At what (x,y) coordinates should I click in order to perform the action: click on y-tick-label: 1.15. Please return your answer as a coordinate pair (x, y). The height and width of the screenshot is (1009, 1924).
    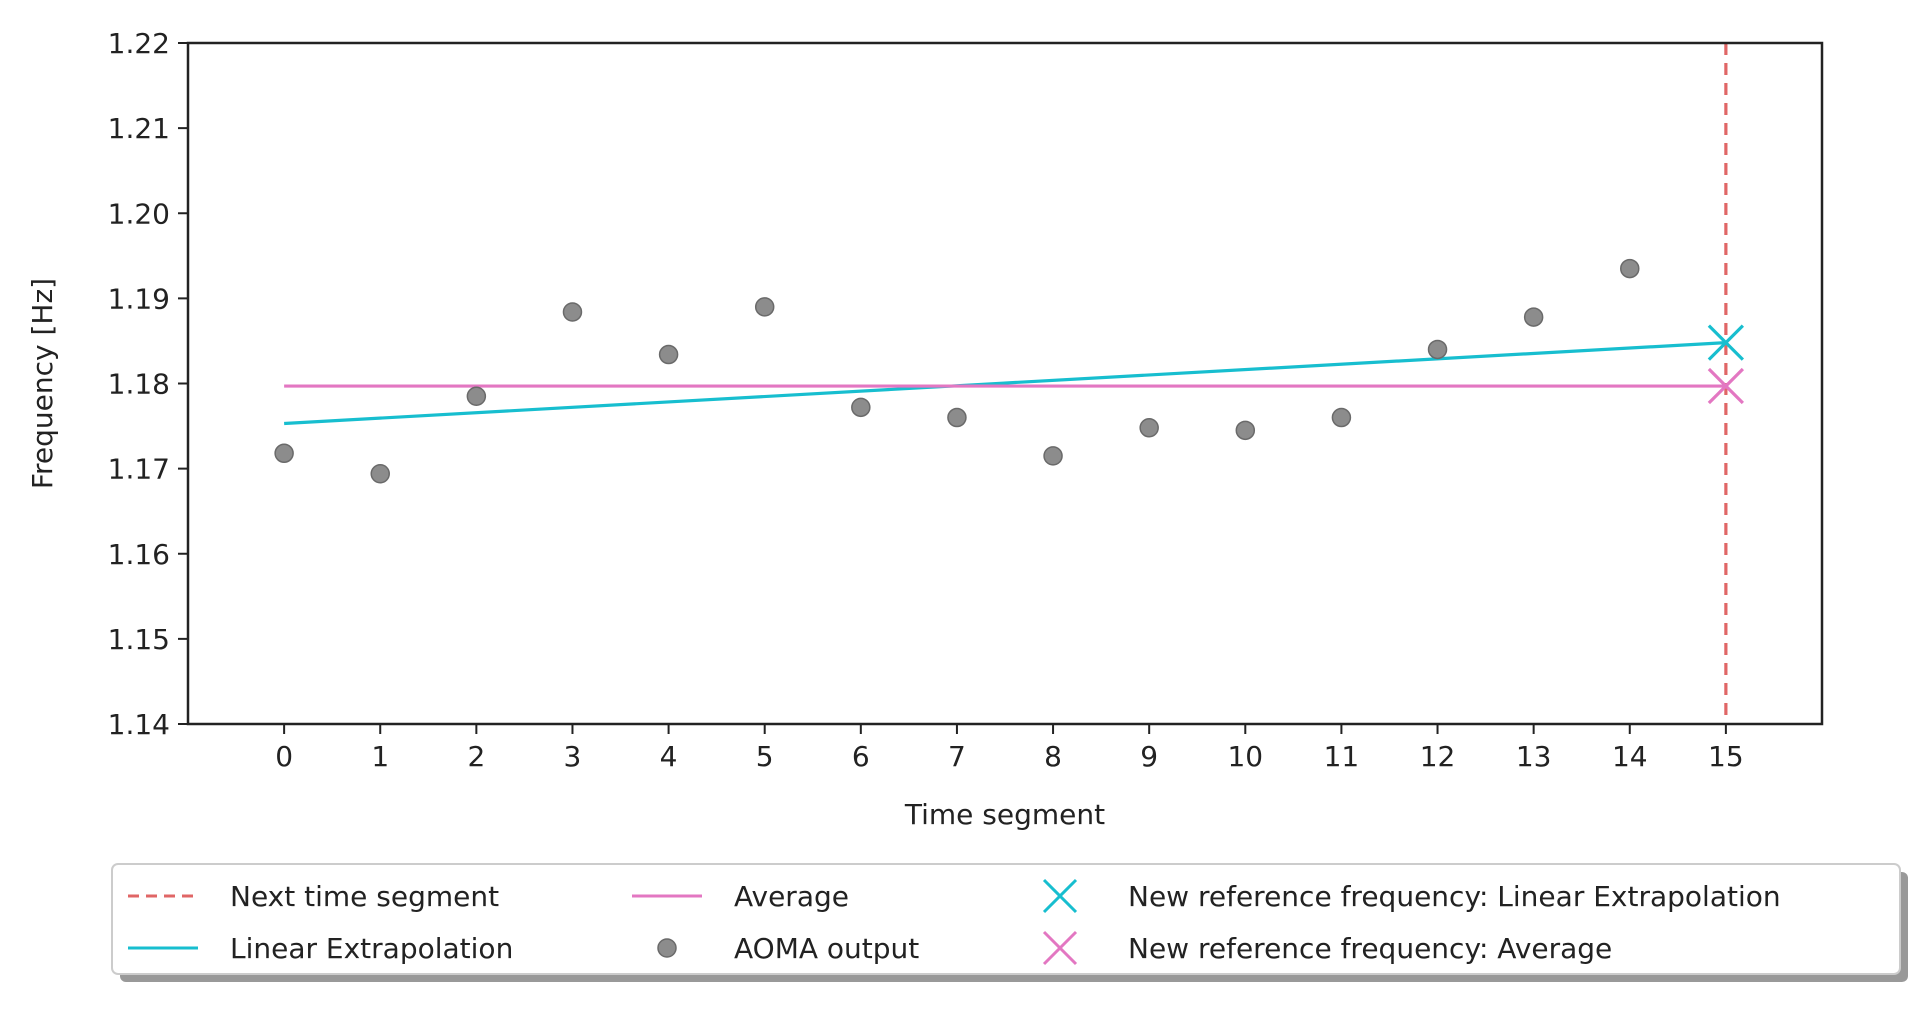
    Looking at the image, I should click on (139, 639).